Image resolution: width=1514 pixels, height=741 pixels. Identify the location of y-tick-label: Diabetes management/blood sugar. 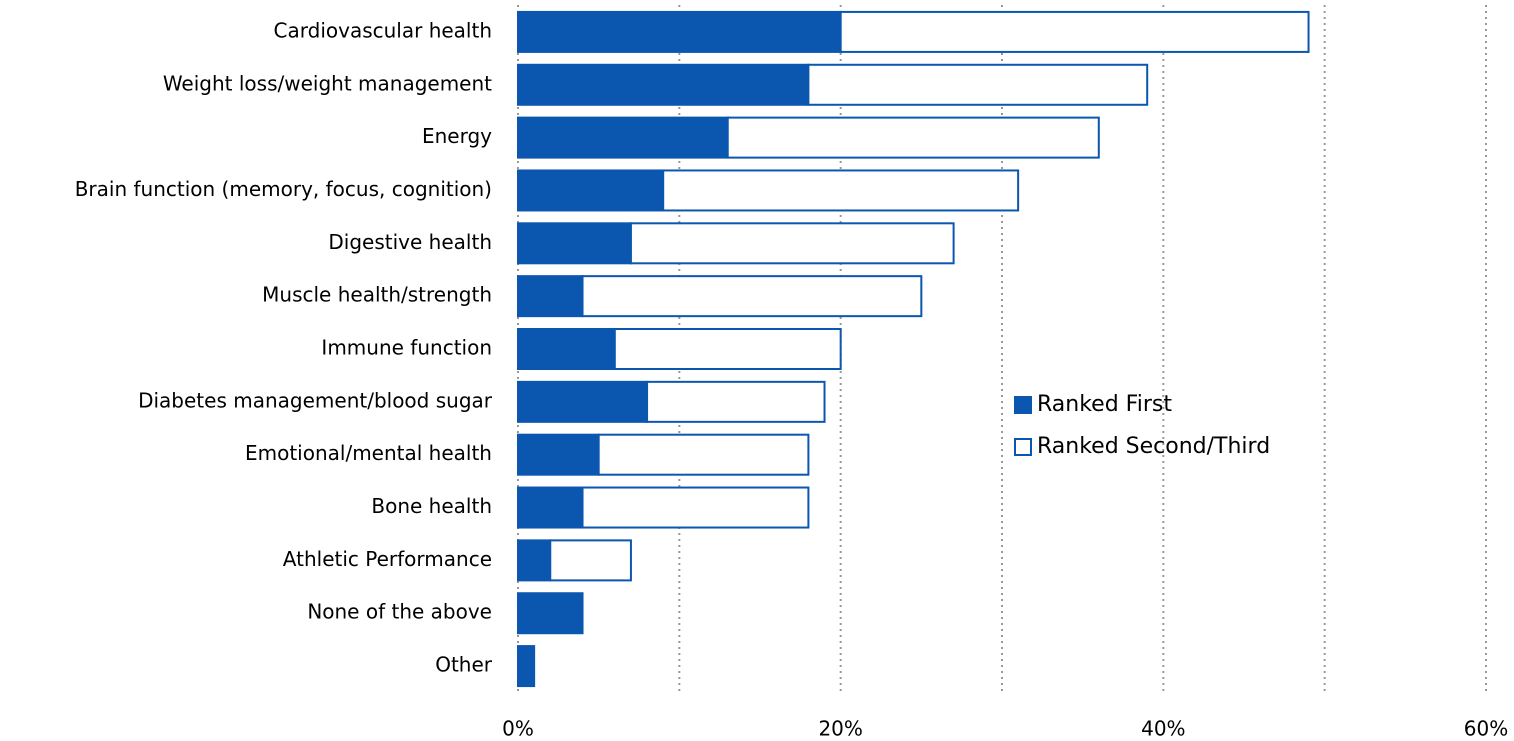
(315, 400).